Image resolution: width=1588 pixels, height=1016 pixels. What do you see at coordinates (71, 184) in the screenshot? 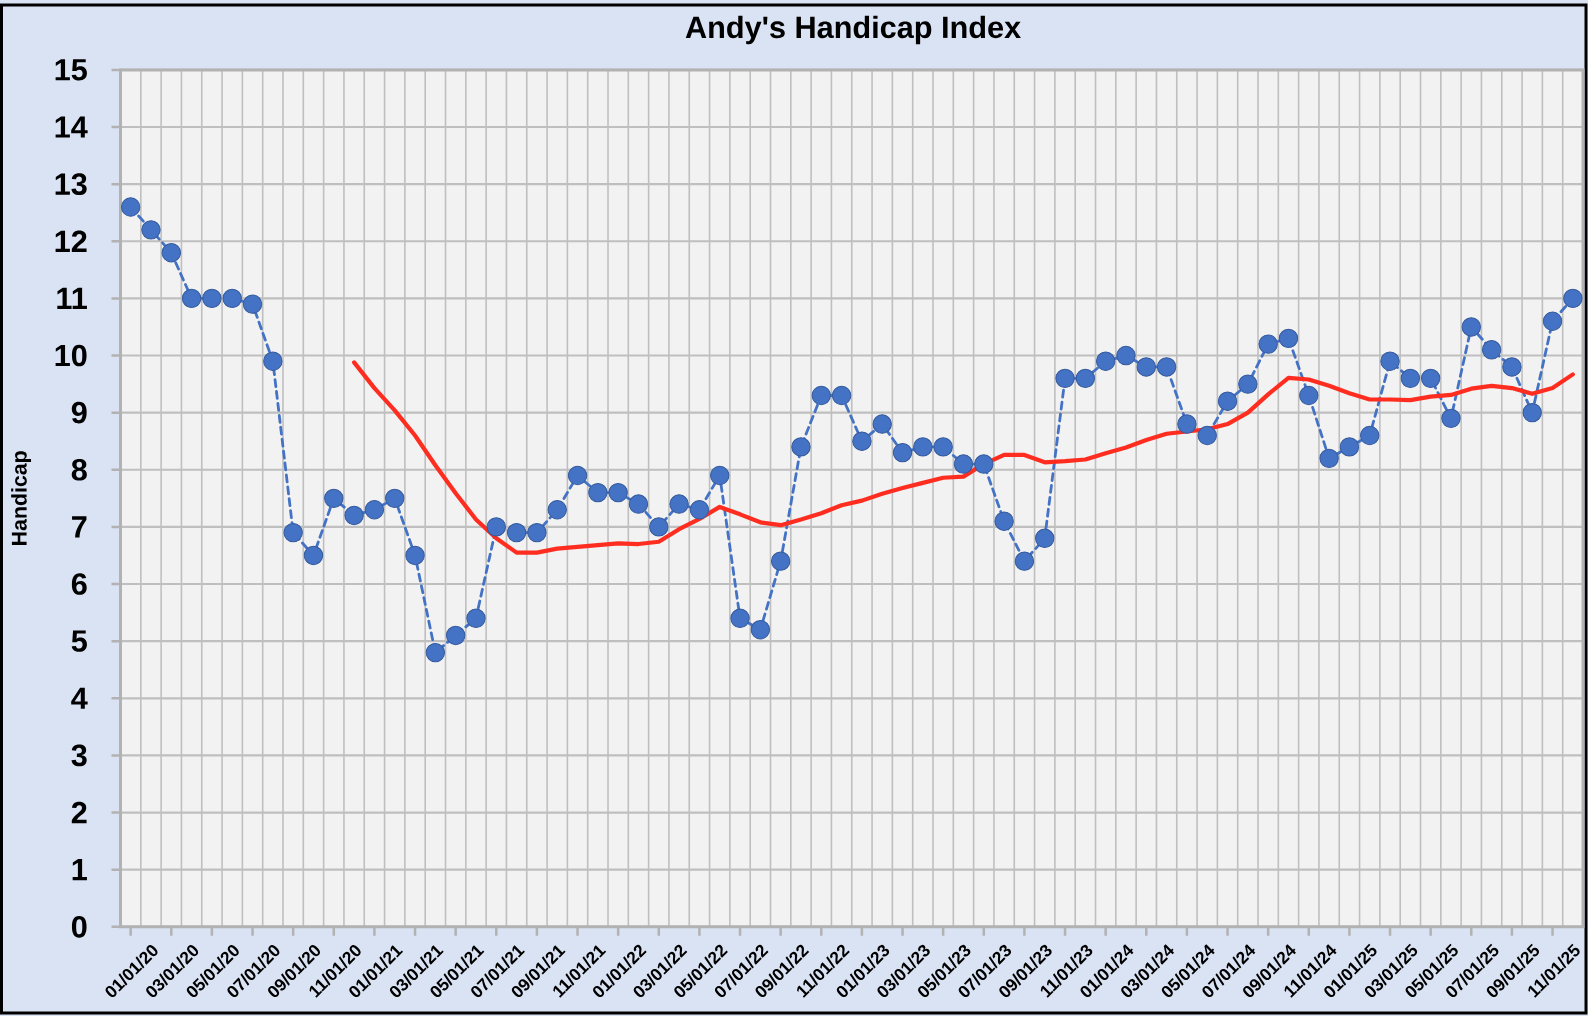
I see `y-tick-label: 13` at bounding box center [71, 184].